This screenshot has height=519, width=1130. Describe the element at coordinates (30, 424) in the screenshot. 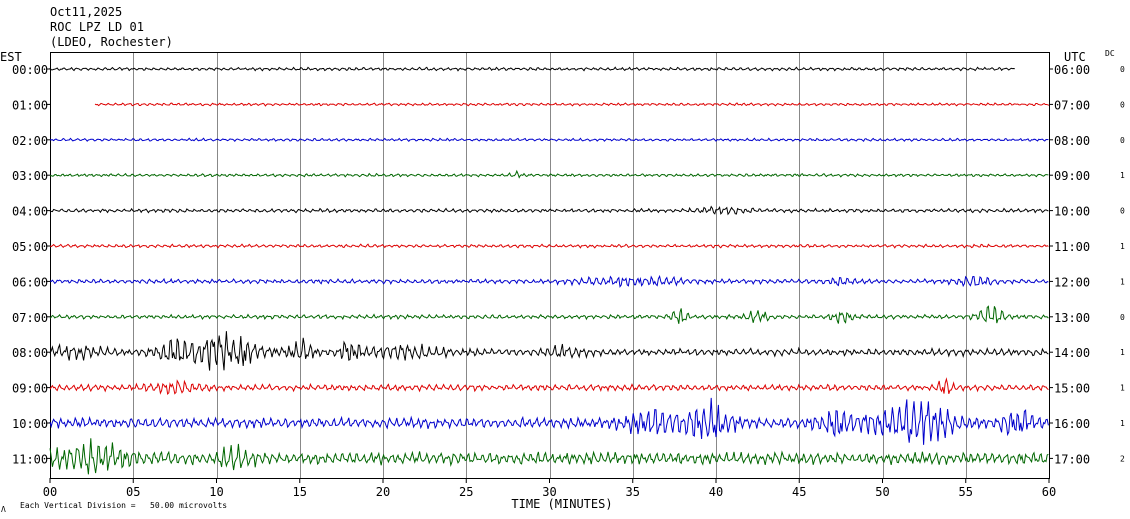

I see `est-hour-label: 10:00` at that location.